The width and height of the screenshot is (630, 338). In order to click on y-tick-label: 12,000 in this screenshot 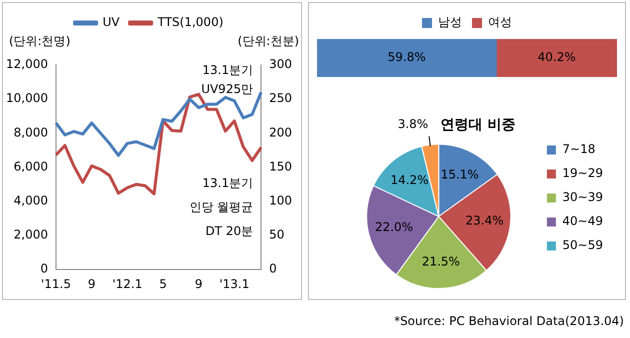, I will do `click(27, 64)`.